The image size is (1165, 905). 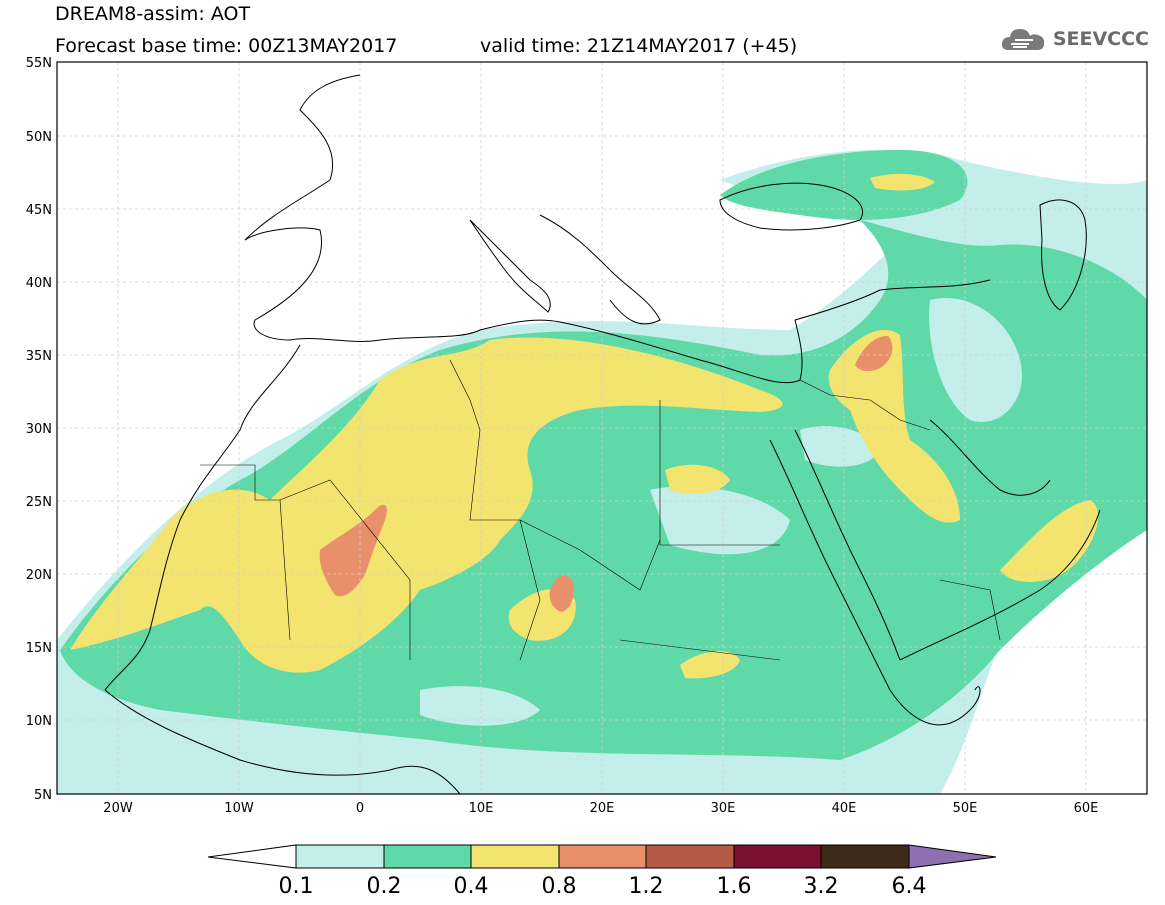 What do you see at coordinates (43, 795) in the screenshot?
I see `lat-label-5N: 5N` at bounding box center [43, 795].